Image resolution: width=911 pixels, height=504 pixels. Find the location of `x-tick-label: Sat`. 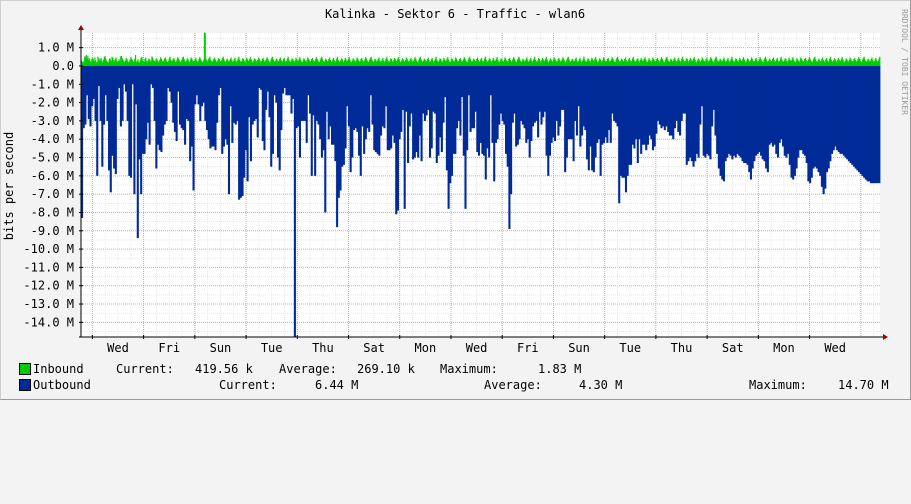

x-tick-label: Sat is located at coordinates (374, 348).